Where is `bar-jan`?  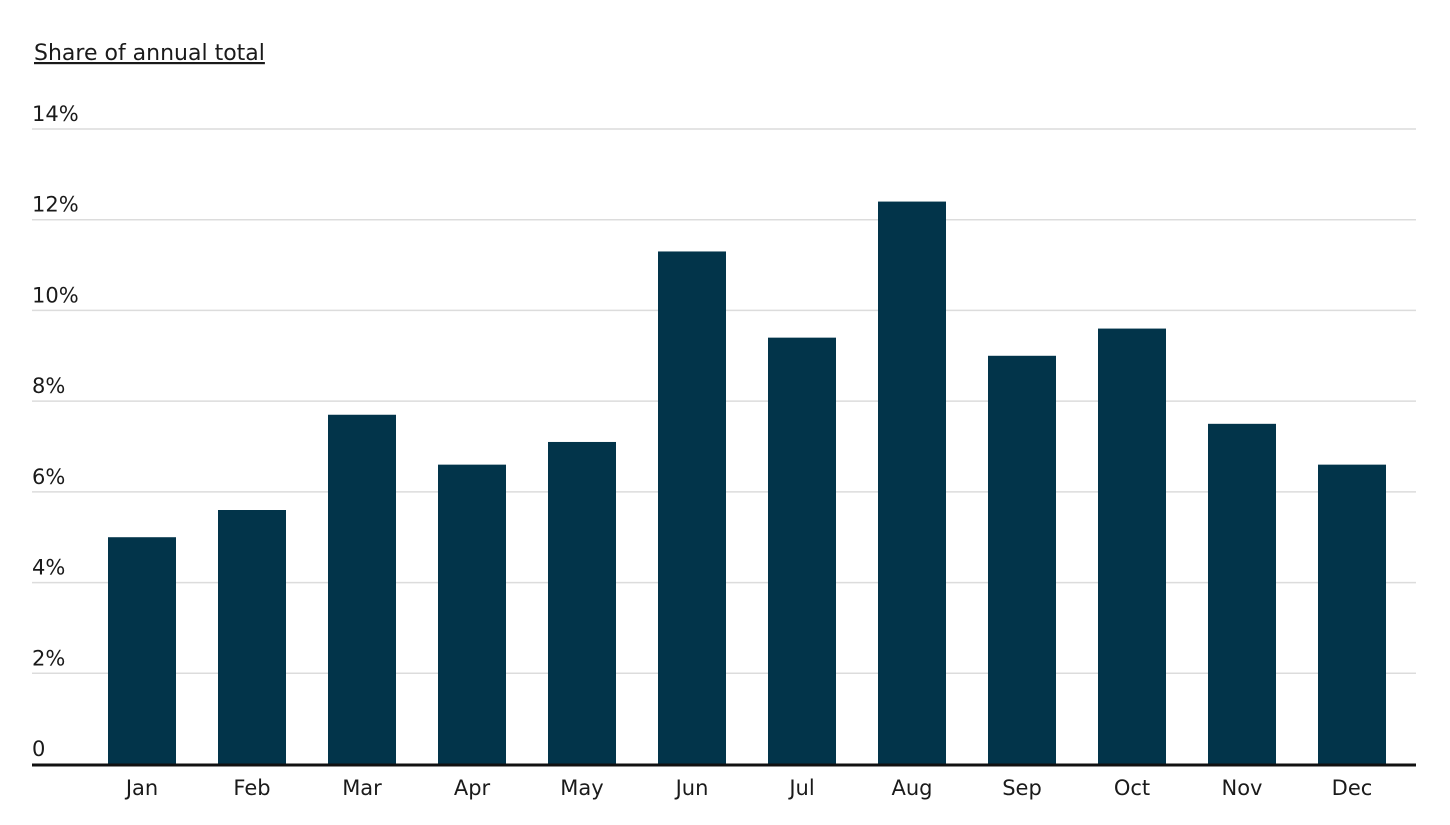
bar-jan is located at coordinates (142, 650).